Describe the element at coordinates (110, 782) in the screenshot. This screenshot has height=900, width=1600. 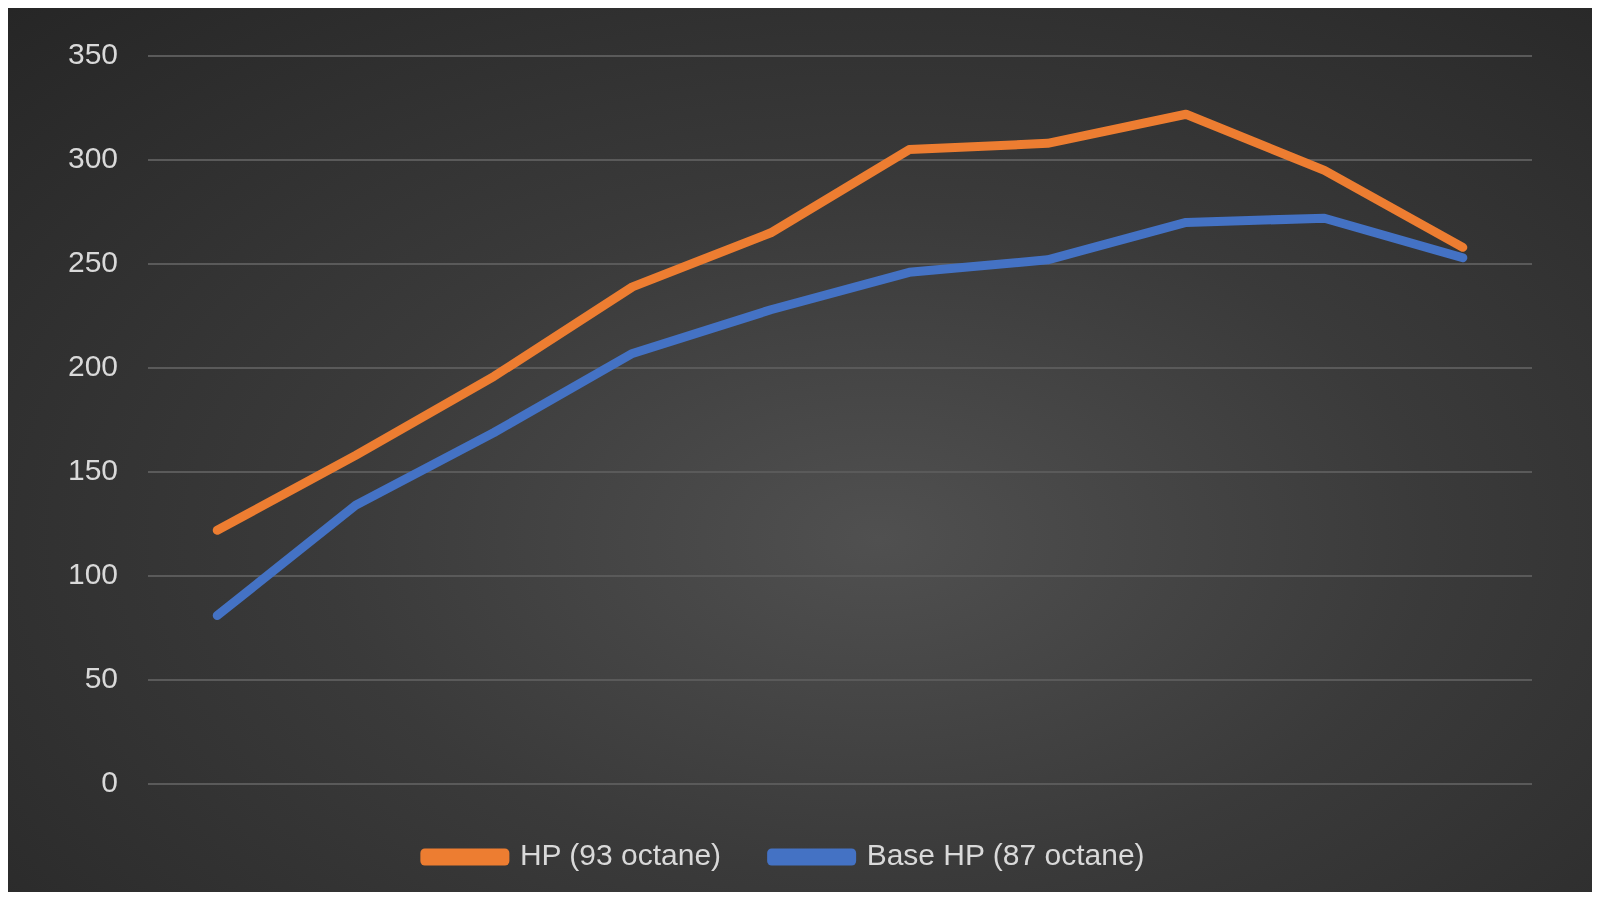
I see `y-tick-label: 0` at that location.